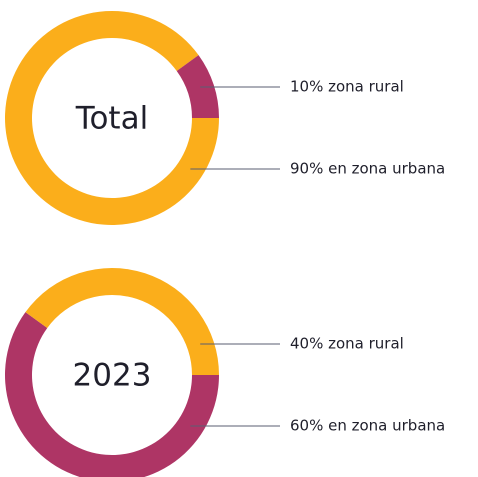  I want to click on center-label: 2023, so click(112, 376).